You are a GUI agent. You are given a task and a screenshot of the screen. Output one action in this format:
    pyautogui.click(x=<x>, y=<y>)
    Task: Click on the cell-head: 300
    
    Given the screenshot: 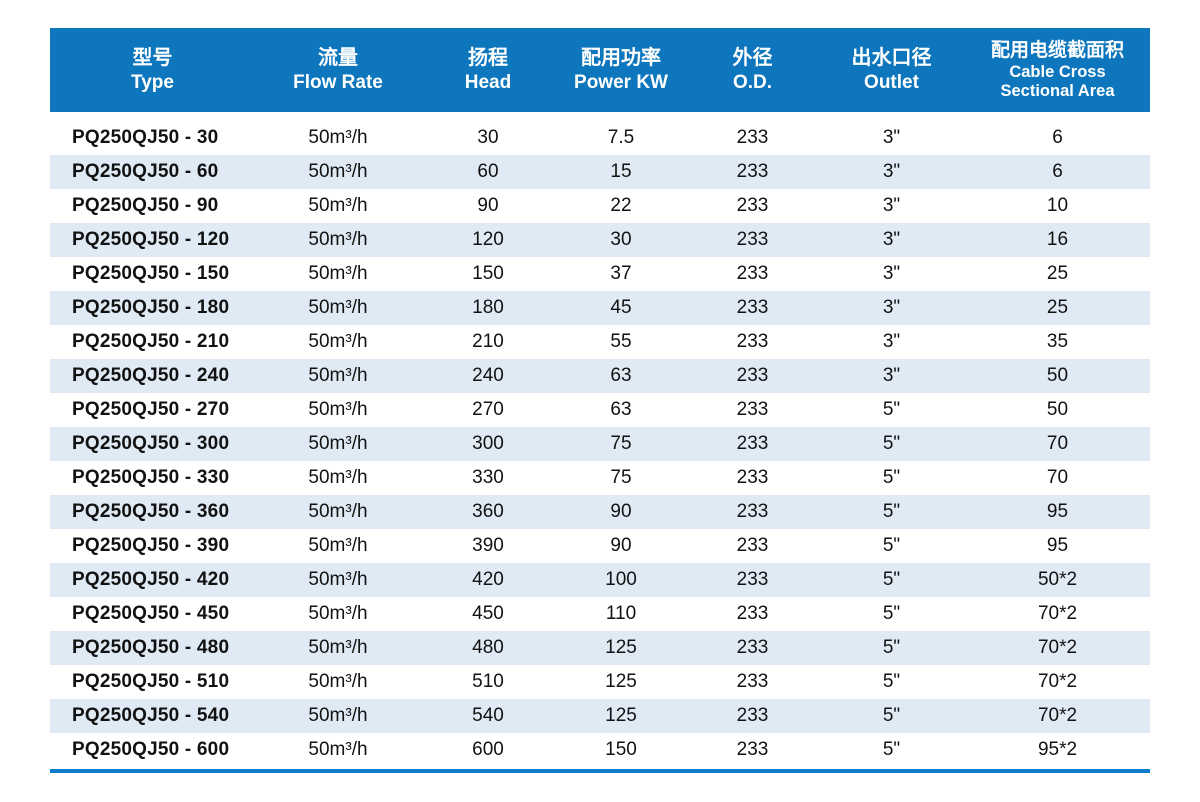 What is the action you would take?
    pyautogui.click(x=488, y=443)
    